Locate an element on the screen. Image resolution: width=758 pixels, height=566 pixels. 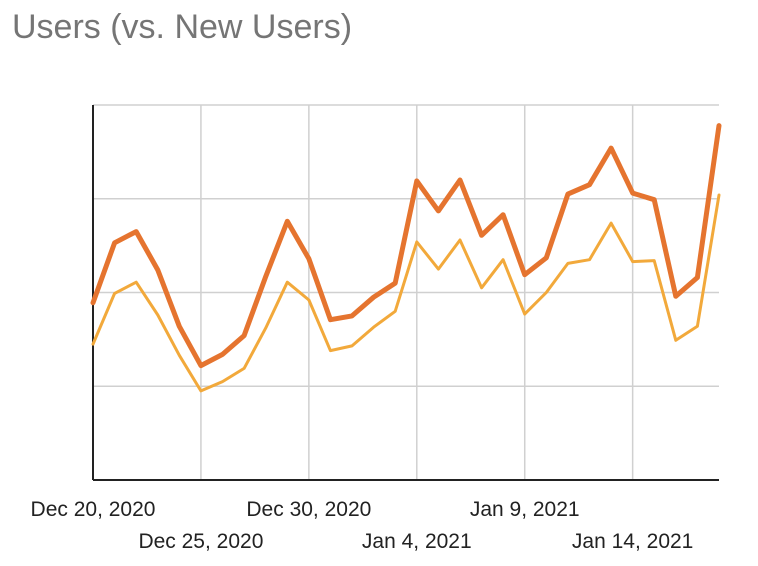
x-tick-label: Dec 20, 2020 is located at coordinates (93, 509).